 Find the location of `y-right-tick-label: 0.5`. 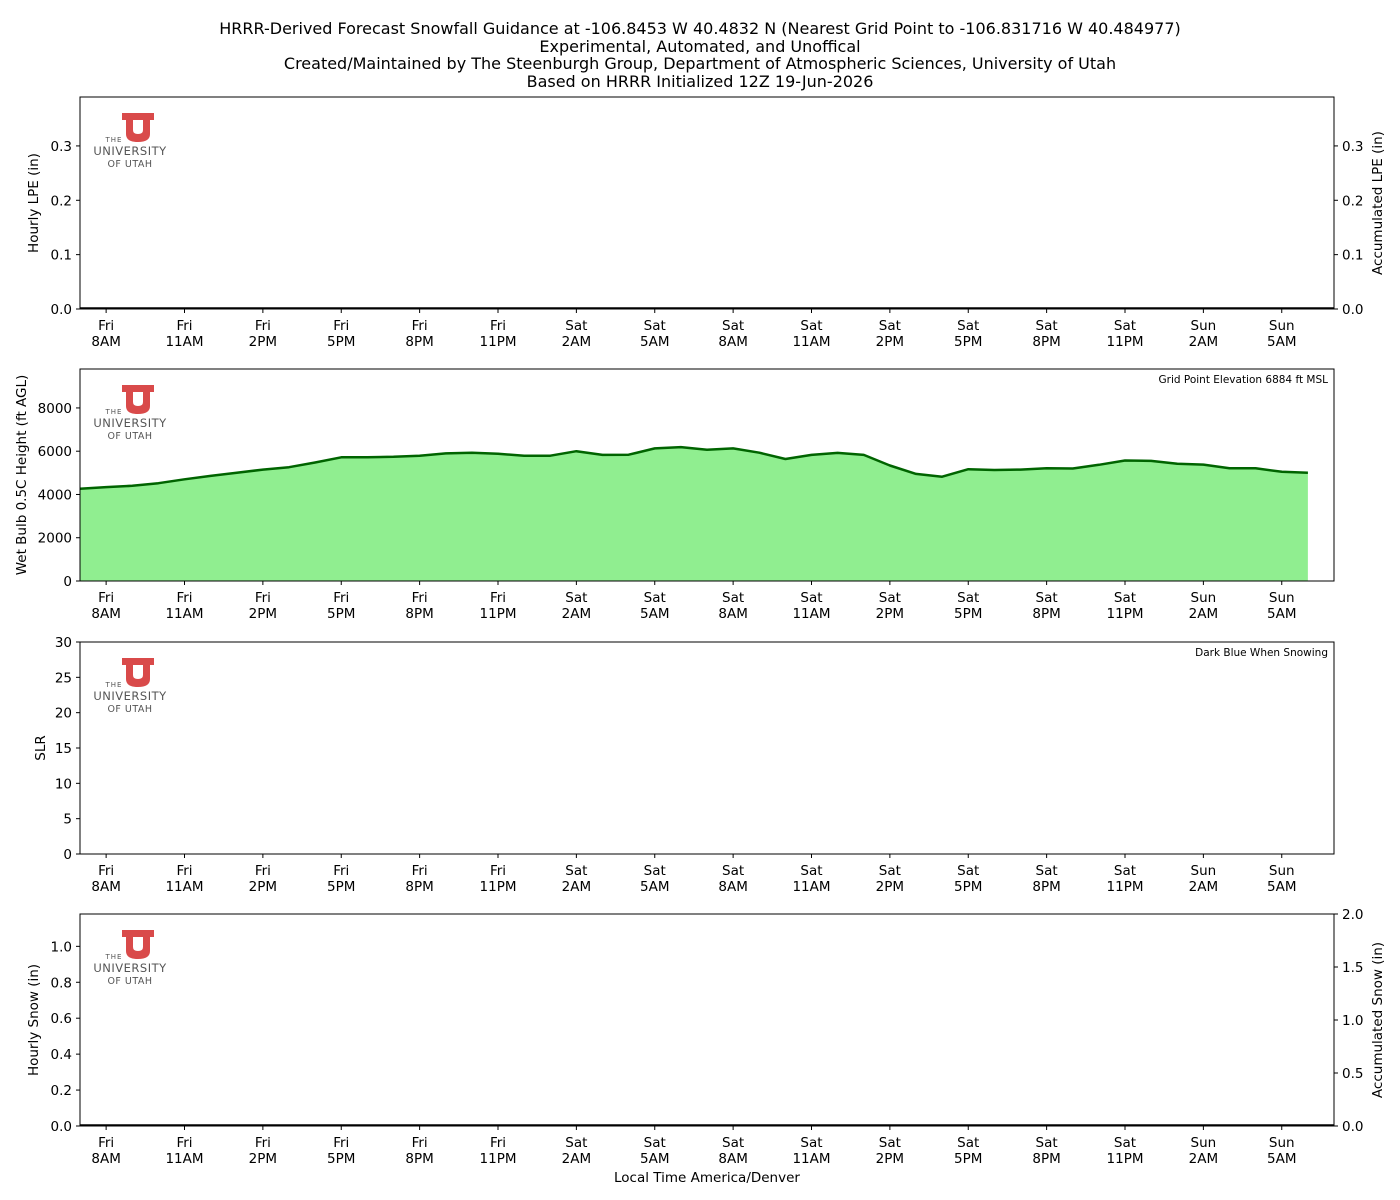

y-right-tick-label: 0.5 is located at coordinates (1352, 1074).